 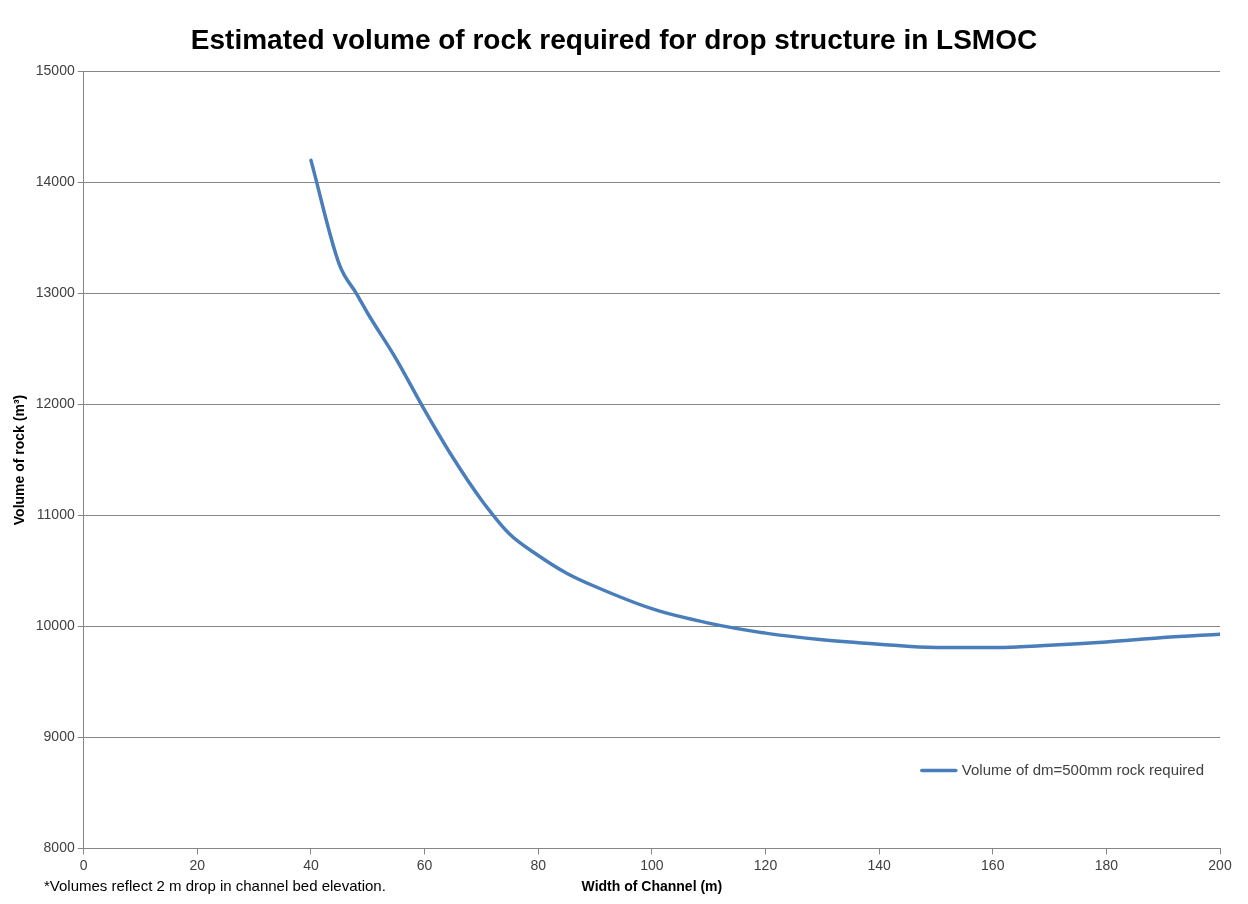 What do you see at coordinates (215, 886) in the screenshot?
I see `text: *Volumes reflect 2 m drop in channel bed elevation.` at bounding box center [215, 886].